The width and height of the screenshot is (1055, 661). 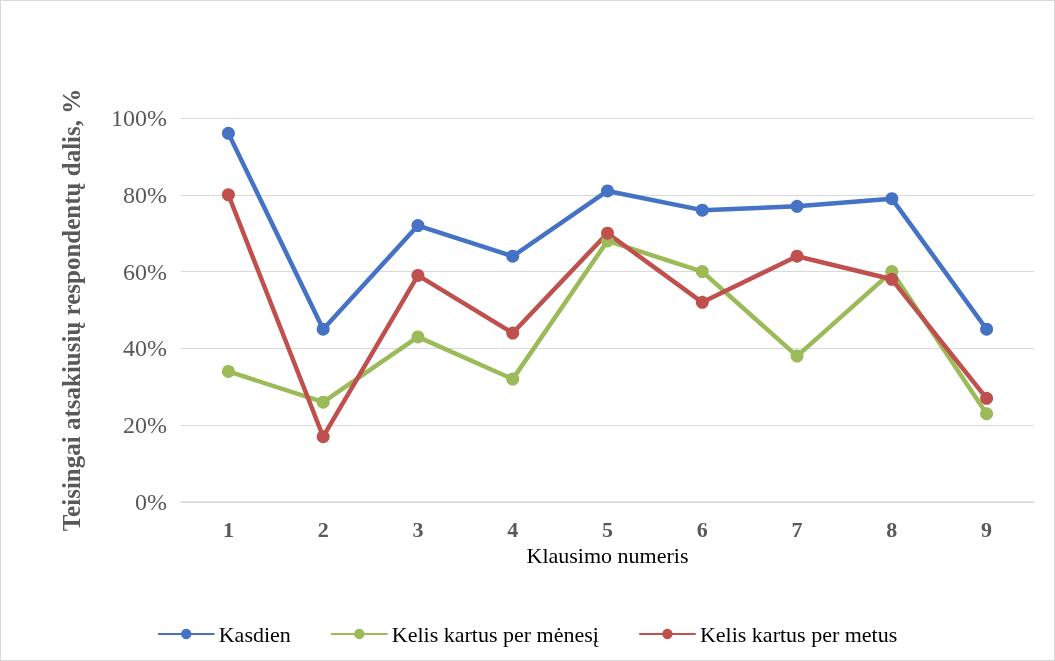 I want to click on y-tick-label: 20%, so click(x=145, y=425).